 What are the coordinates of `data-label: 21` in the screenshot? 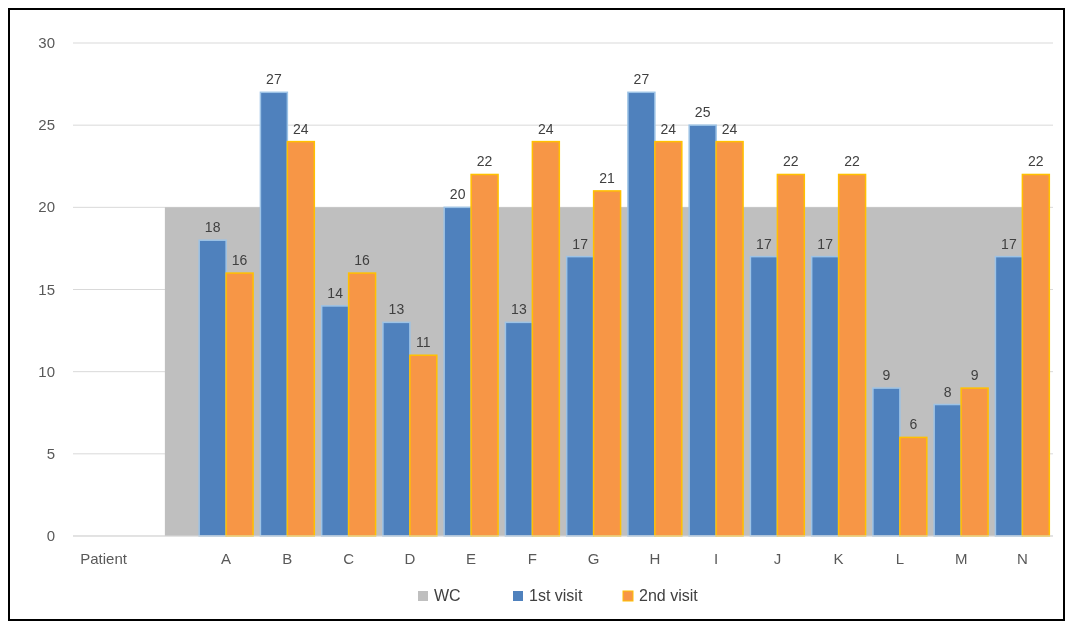 It's located at (607, 177).